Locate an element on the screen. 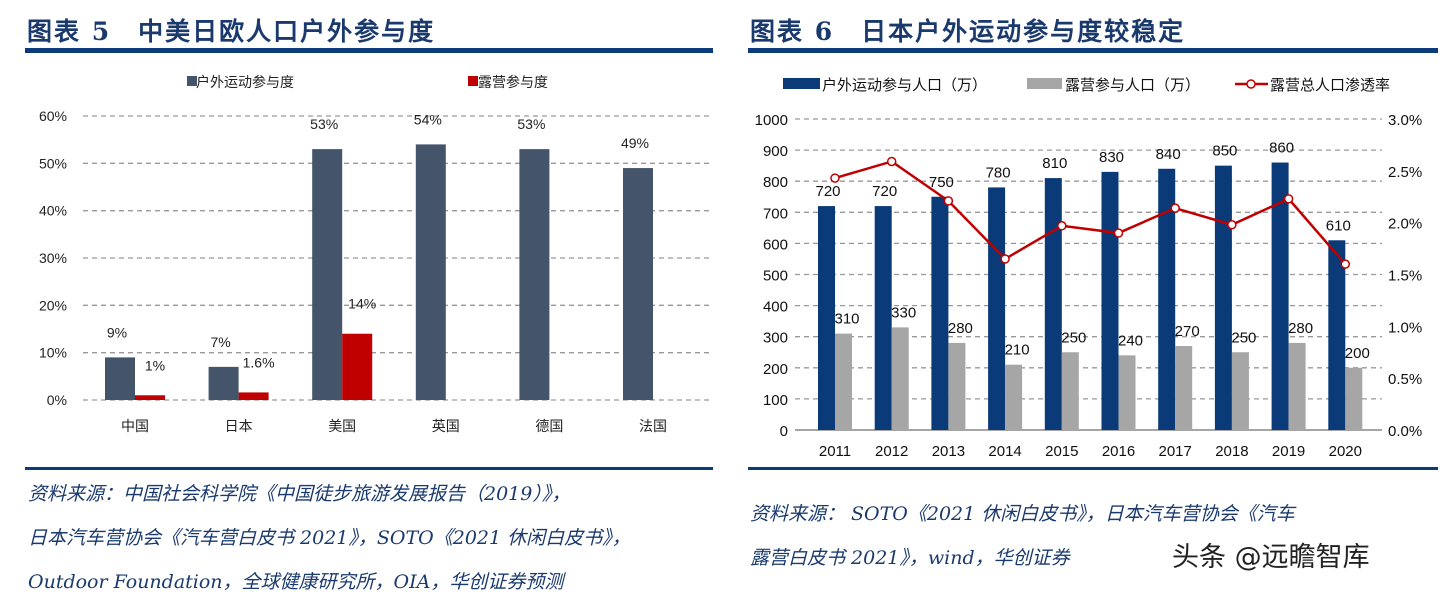 The image size is (1456, 604). x-tick-label: 2011 is located at coordinates (835, 451).